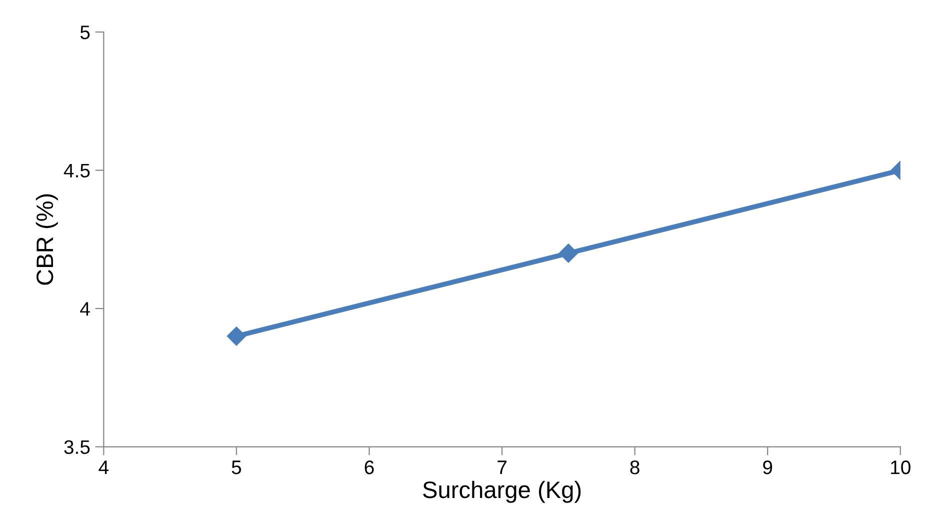 This screenshot has height=525, width=934. What do you see at coordinates (47, 239) in the screenshot?
I see `y-axis-title: CBR (%)` at bounding box center [47, 239].